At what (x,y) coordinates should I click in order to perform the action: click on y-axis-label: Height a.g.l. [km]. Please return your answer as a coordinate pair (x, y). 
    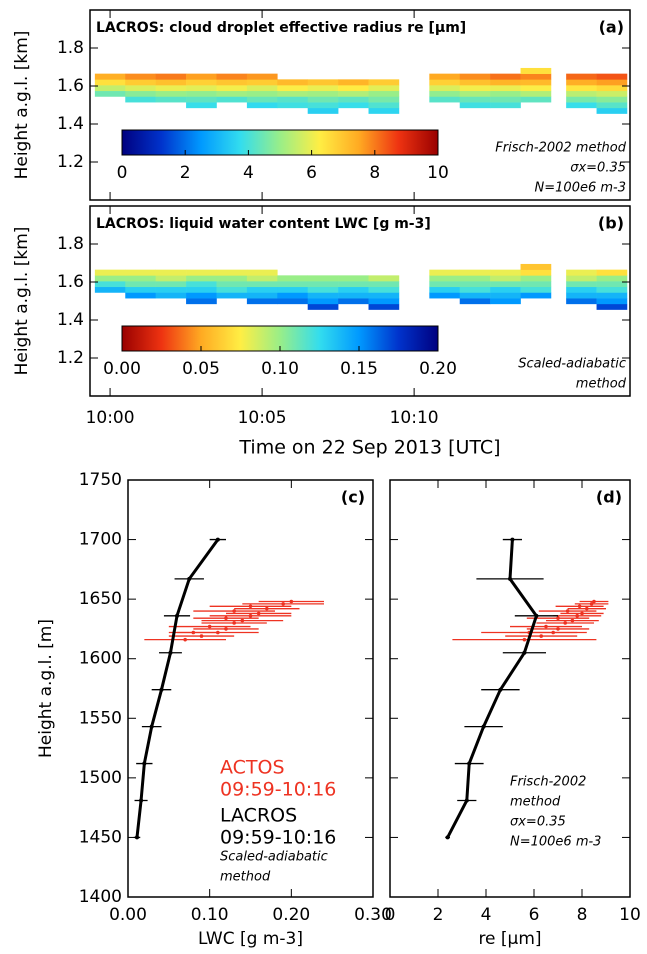
    Looking at the image, I should click on (22, 301).